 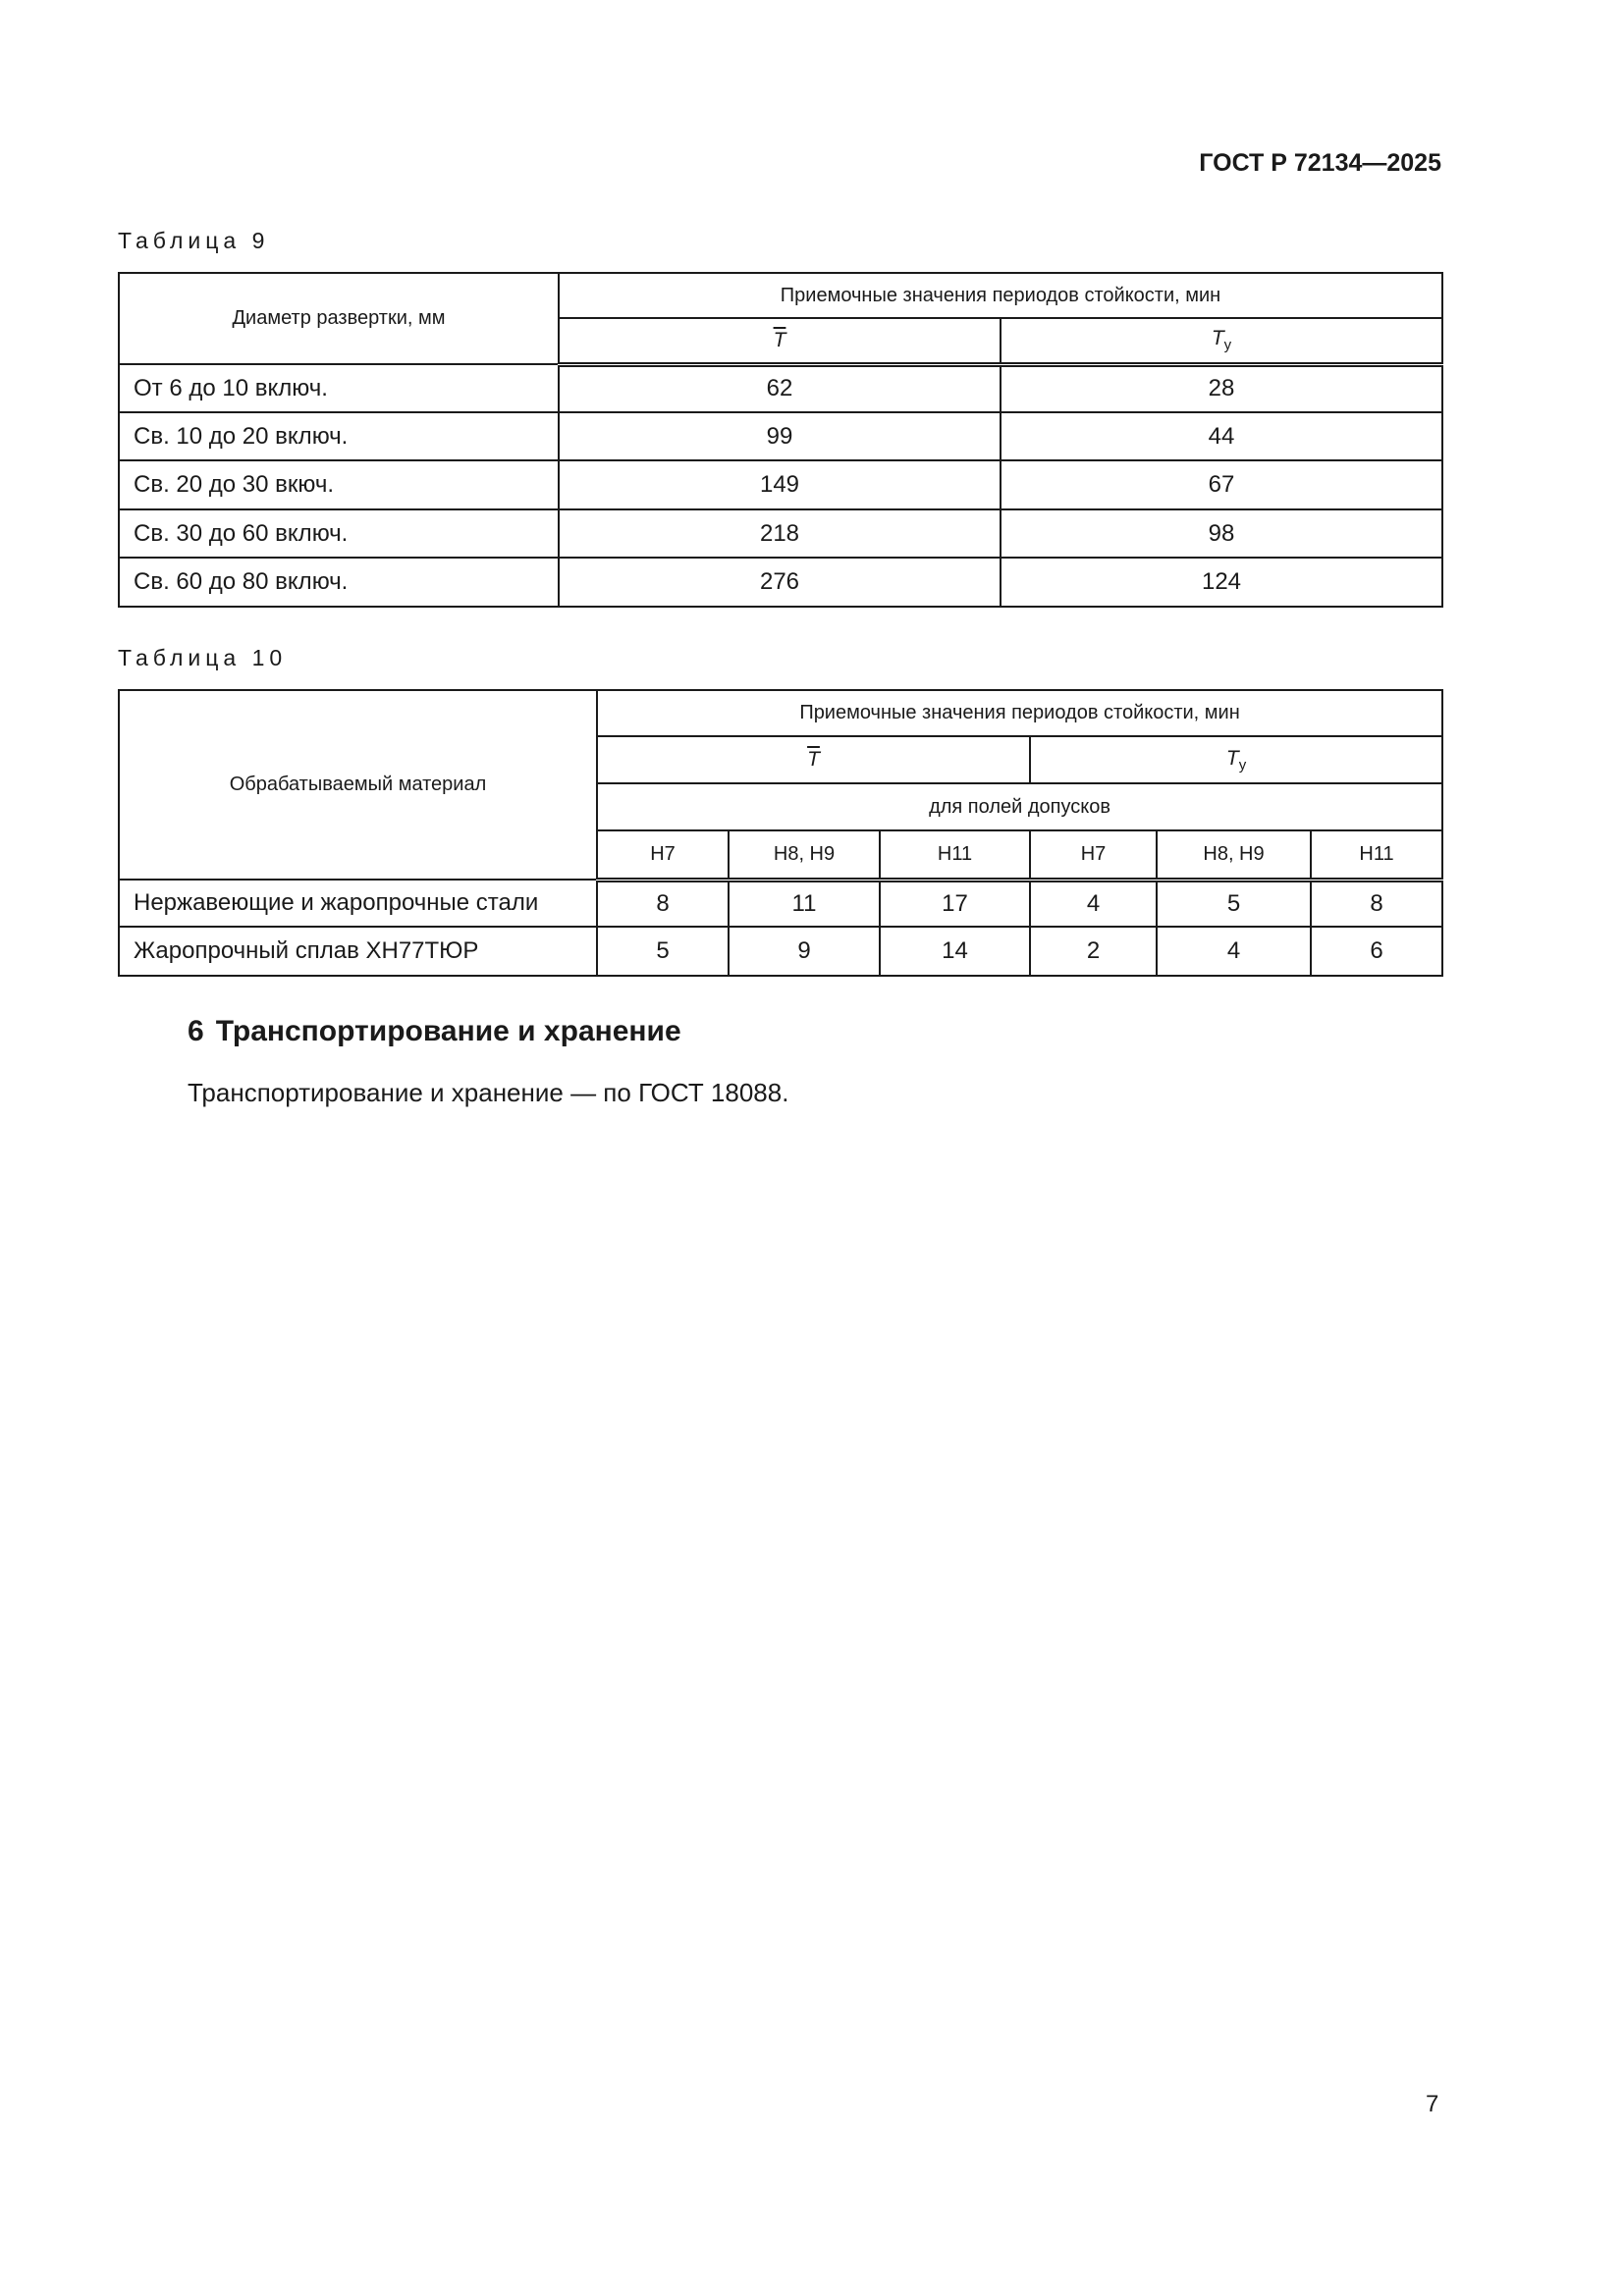 What do you see at coordinates (196, 1031) in the screenshot?
I see `section-number: 6` at bounding box center [196, 1031].